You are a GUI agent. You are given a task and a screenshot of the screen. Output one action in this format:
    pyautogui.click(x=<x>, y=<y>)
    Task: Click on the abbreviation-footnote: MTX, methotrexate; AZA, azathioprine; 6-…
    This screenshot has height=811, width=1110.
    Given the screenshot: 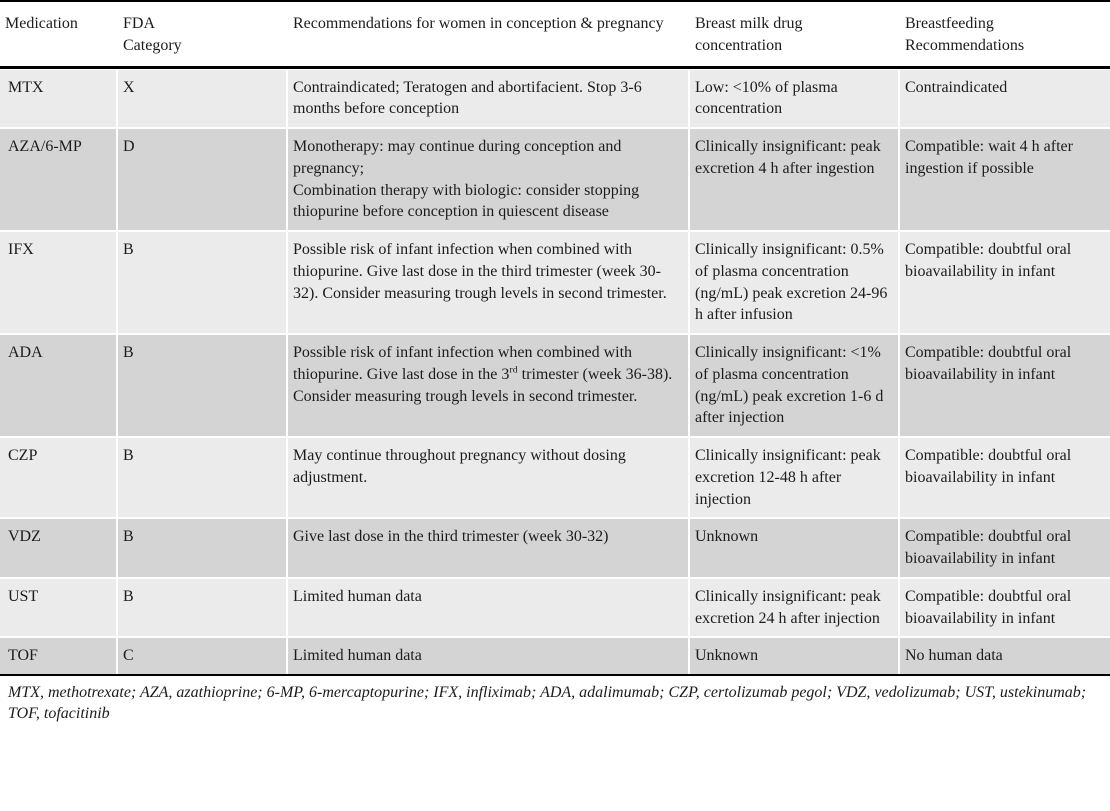 What is the action you would take?
    pyautogui.click(x=547, y=703)
    